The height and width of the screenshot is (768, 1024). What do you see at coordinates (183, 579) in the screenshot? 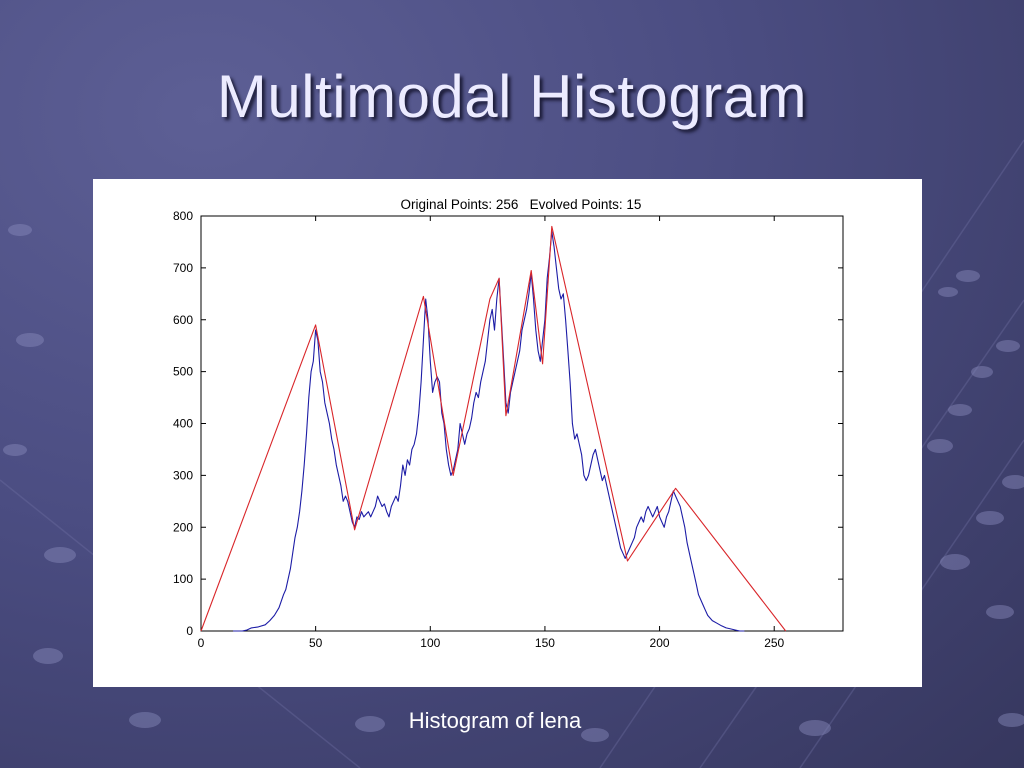
I see `y-tick-label: 100` at bounding box center [183, 579].